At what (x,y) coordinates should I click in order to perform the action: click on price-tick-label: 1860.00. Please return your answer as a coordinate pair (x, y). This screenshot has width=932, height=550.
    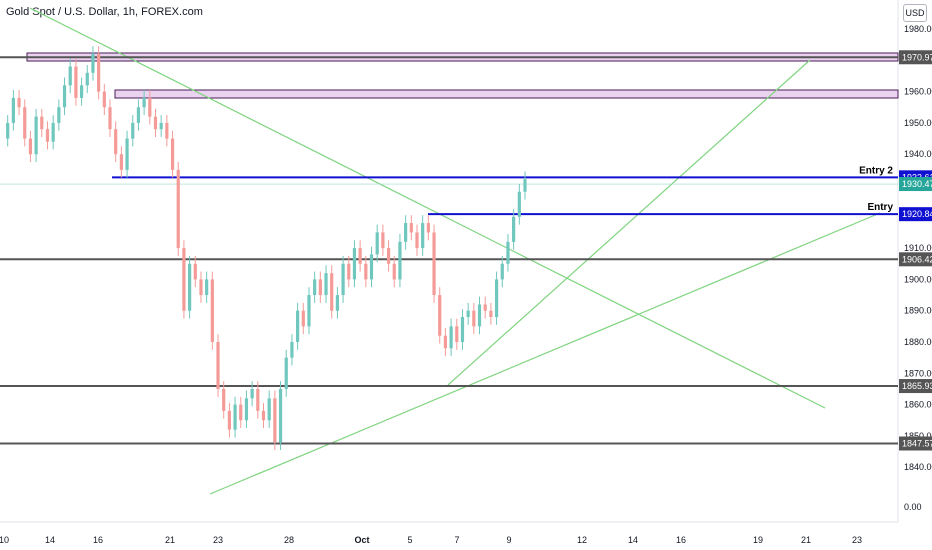
    Looking at the image, I should click on (918, 405).